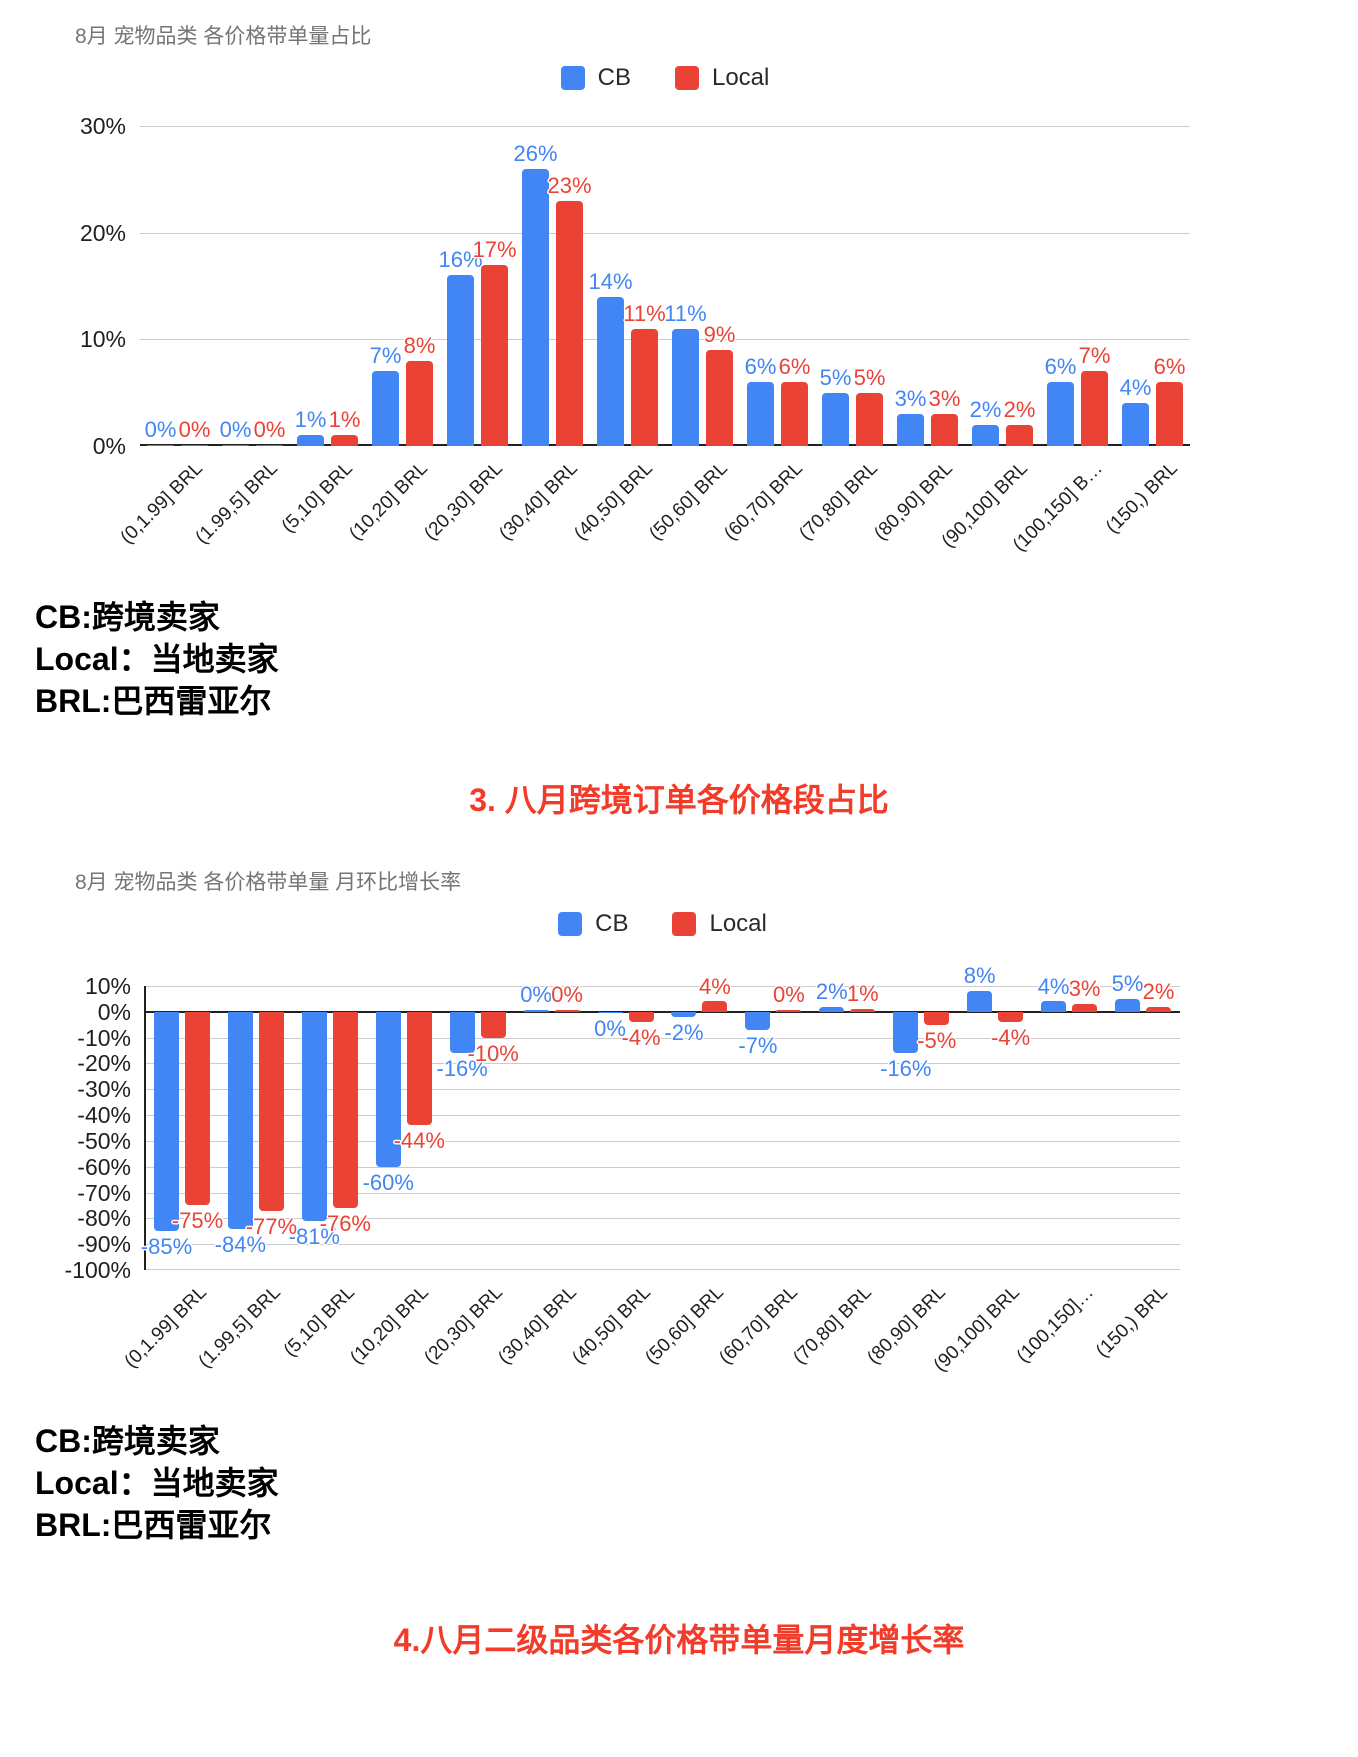 The image size is (1358, 1757). I want to click on data-label-local: 5%, so click(869, 377).